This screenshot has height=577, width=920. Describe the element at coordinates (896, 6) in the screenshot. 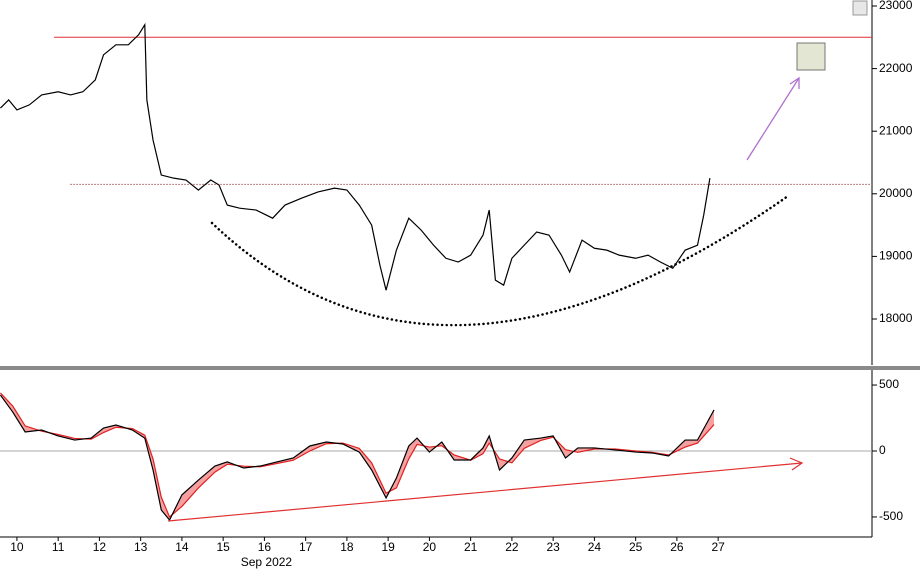

I see `y-tick-label: 23000` at that location.